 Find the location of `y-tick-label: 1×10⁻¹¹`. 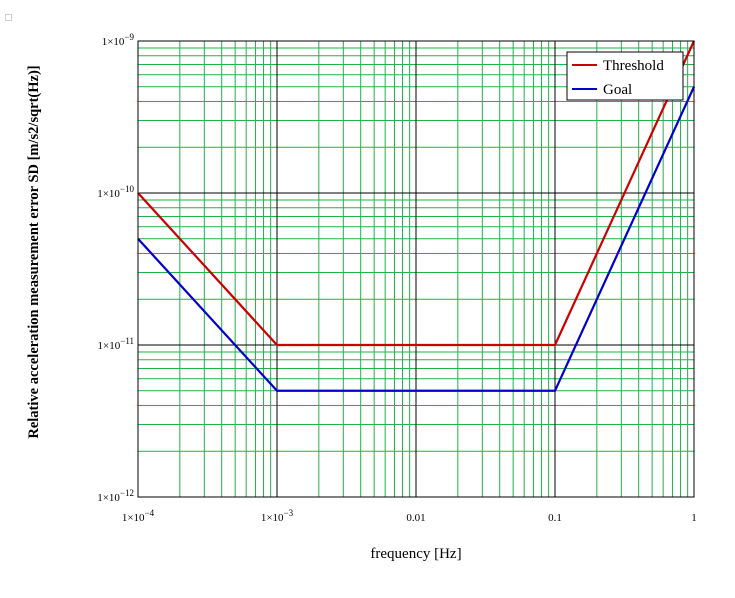

y-tick-label: 1×10⁻¹¹ is located at coordinates (116, 344).